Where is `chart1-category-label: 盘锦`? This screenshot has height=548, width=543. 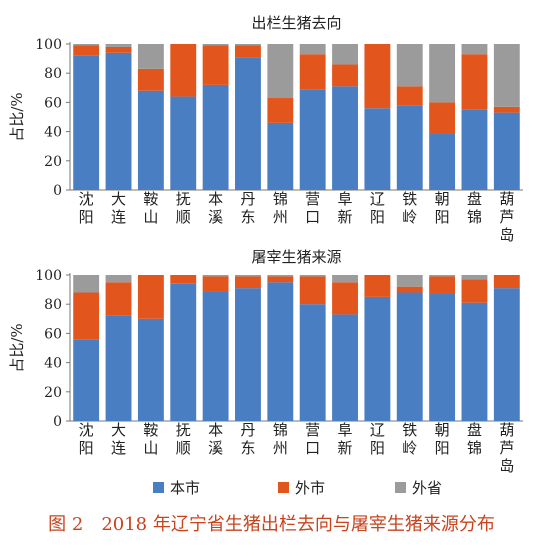 chart1-category-label: 盘锦 is located at coordinates (474, 208).